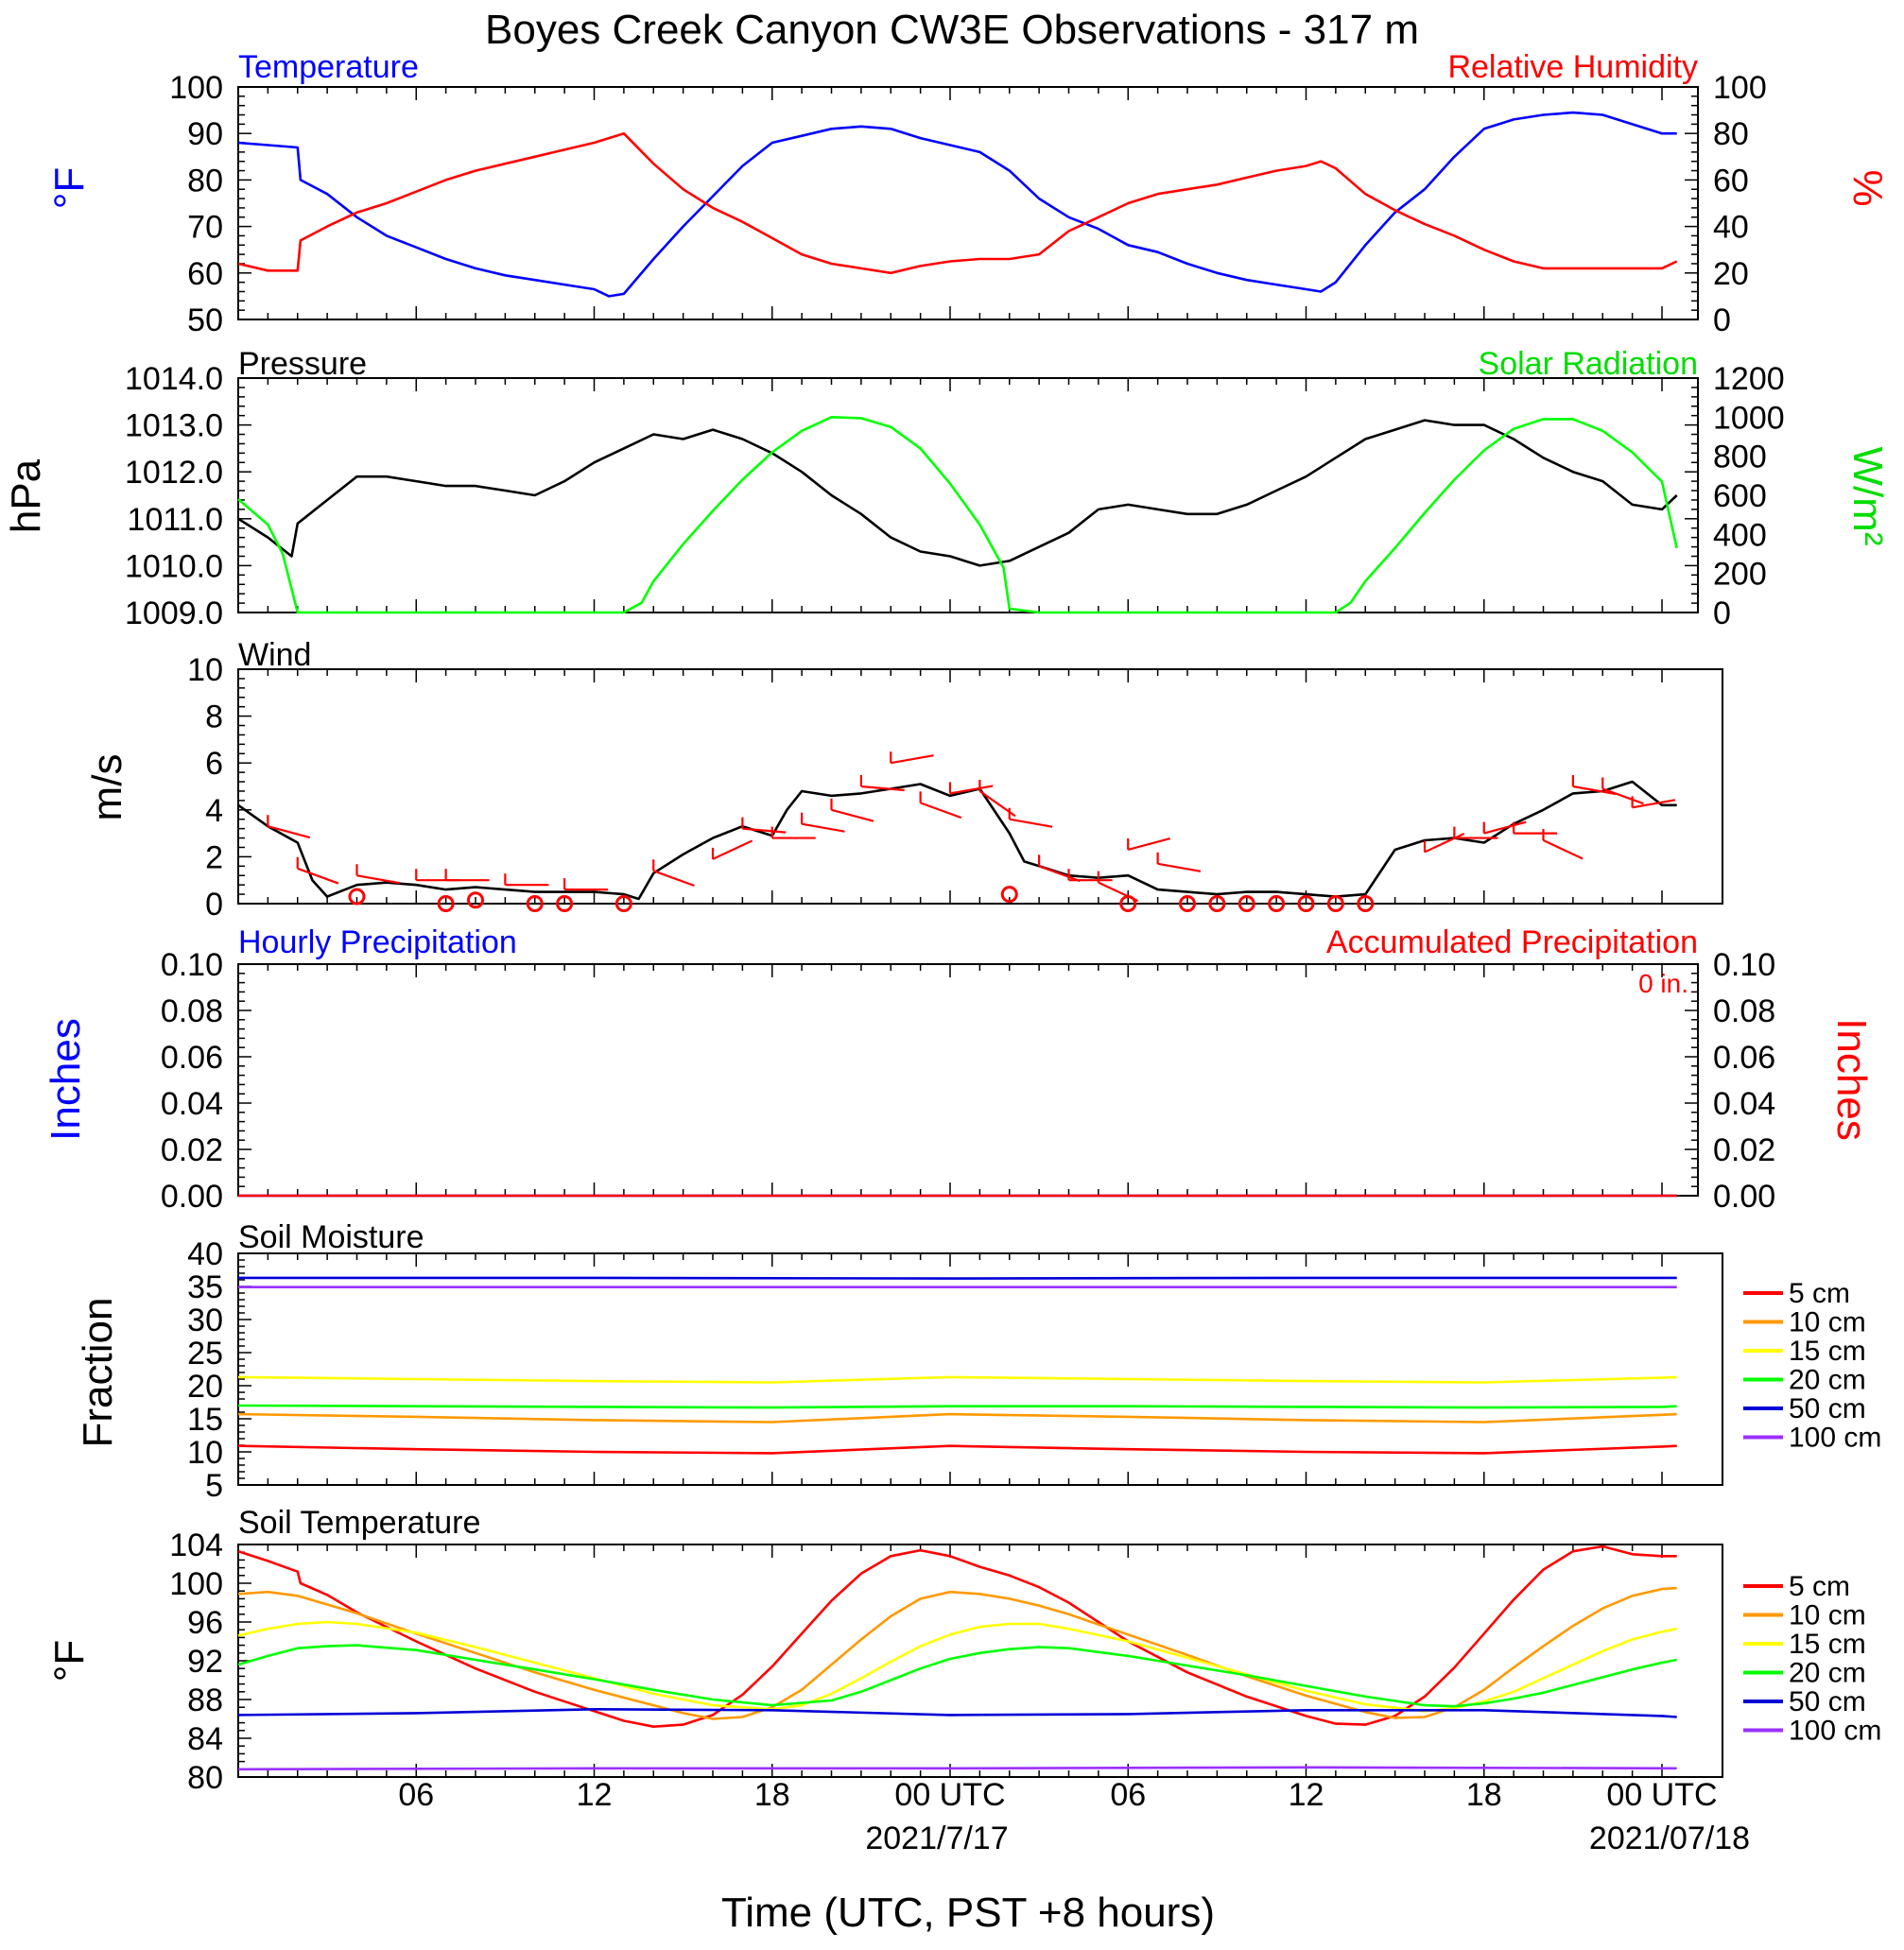  I want to click on solar-radiation-title: Solar Radiation, so click(1588, 364).